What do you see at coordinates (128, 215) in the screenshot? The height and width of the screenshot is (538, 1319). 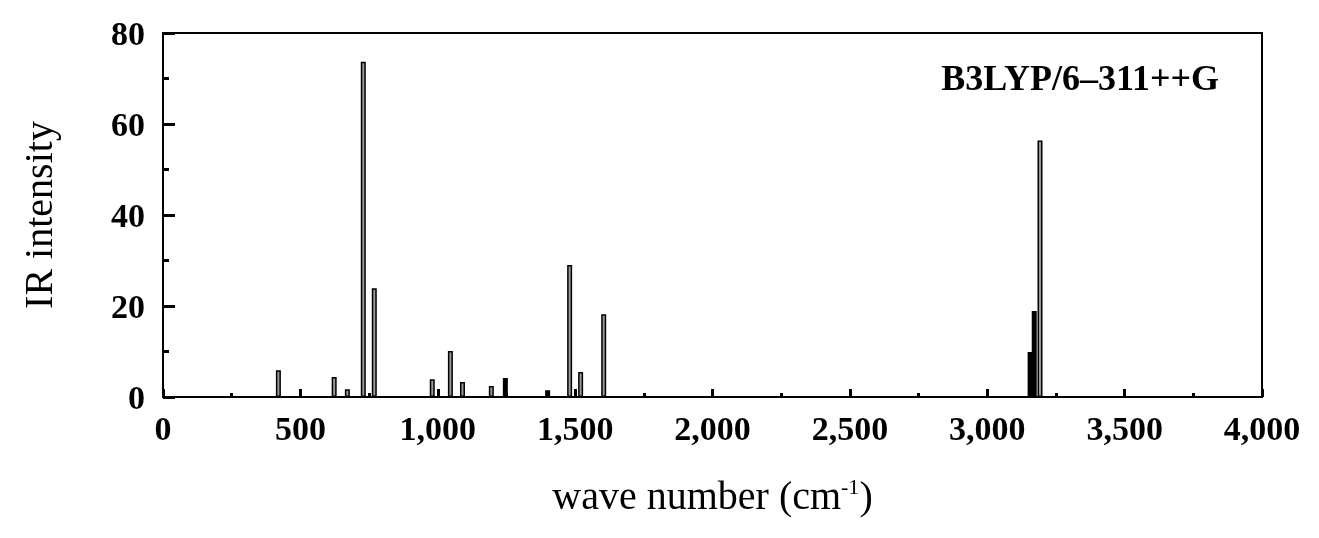 I see `y-tick-label: 40` at bounding box center [128, 215].